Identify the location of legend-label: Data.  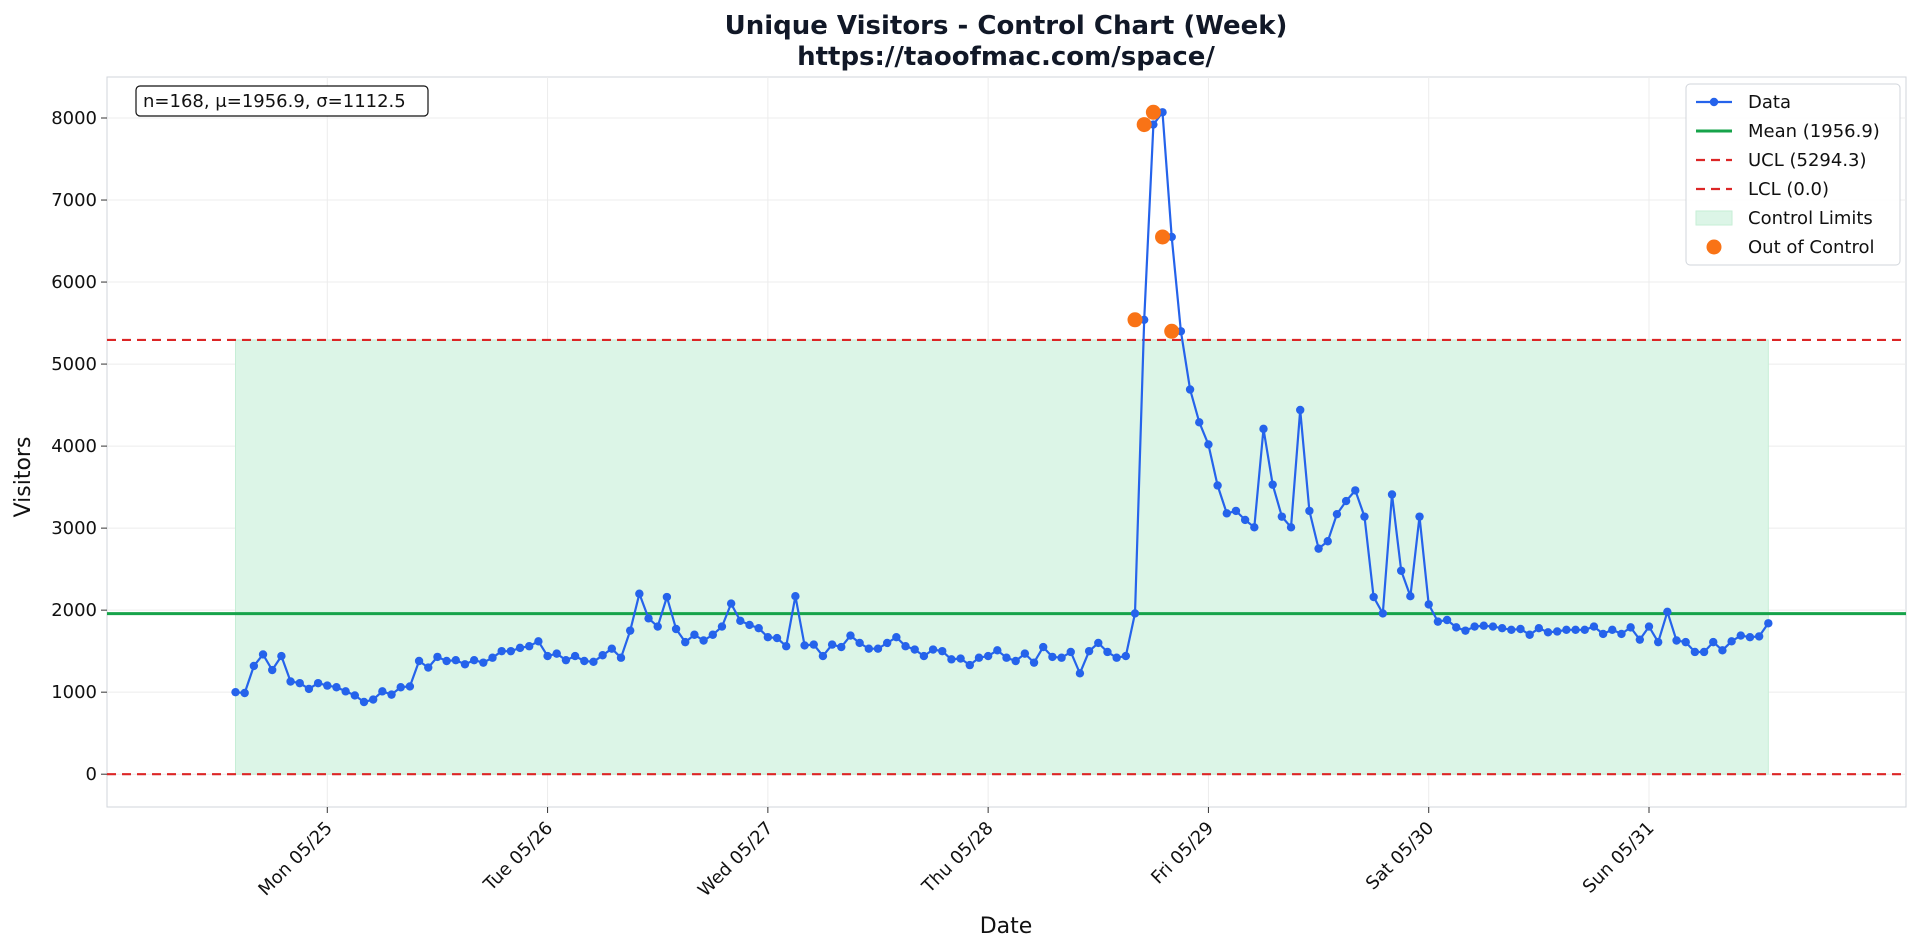
(1769, 102).